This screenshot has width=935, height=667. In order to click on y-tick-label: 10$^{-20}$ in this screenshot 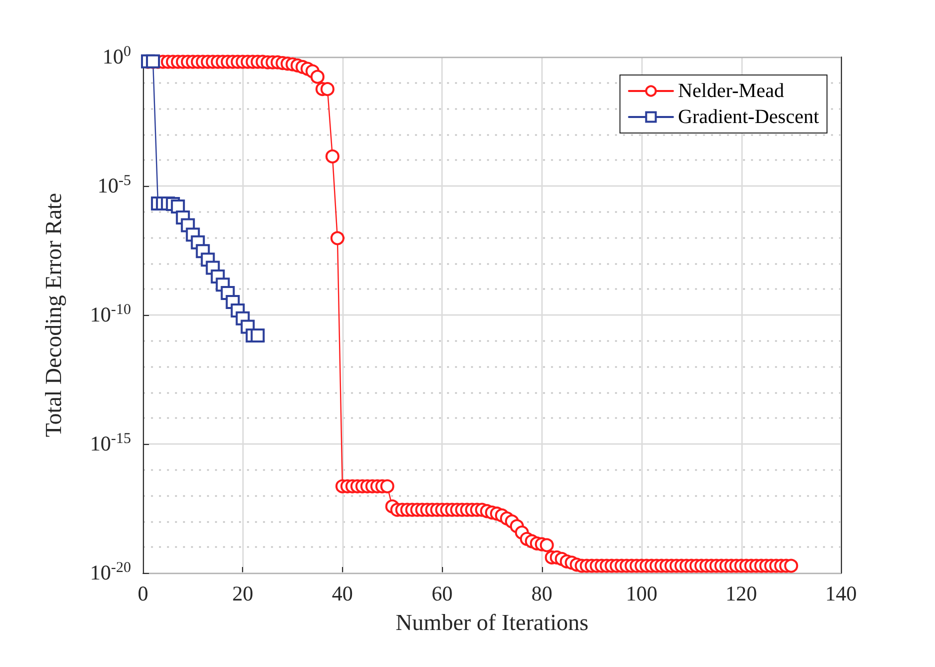, I will do `click(110, 572)`.